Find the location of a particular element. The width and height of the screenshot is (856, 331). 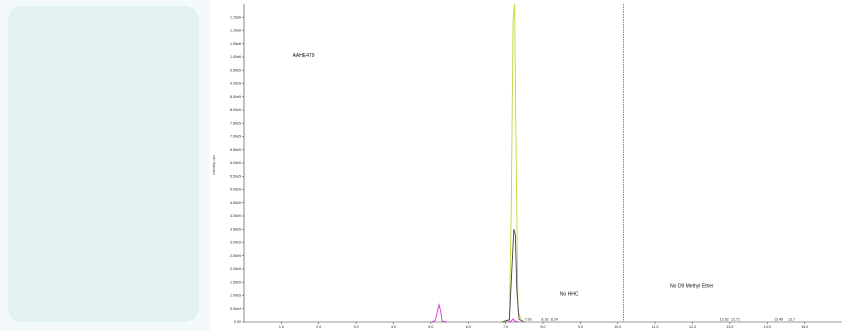

chart-annotation: AAHE479 is located at coordinates (304, 56).